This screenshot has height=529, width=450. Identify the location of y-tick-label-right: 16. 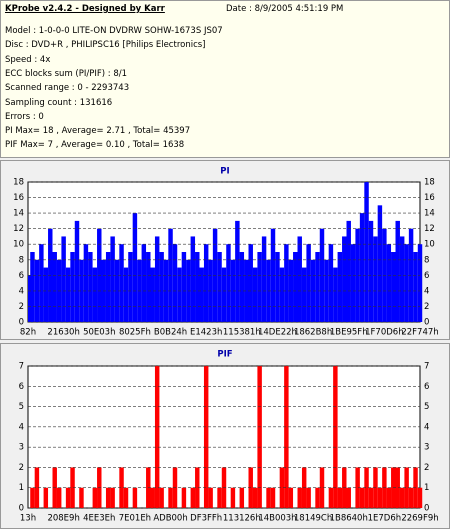
(429, 198).